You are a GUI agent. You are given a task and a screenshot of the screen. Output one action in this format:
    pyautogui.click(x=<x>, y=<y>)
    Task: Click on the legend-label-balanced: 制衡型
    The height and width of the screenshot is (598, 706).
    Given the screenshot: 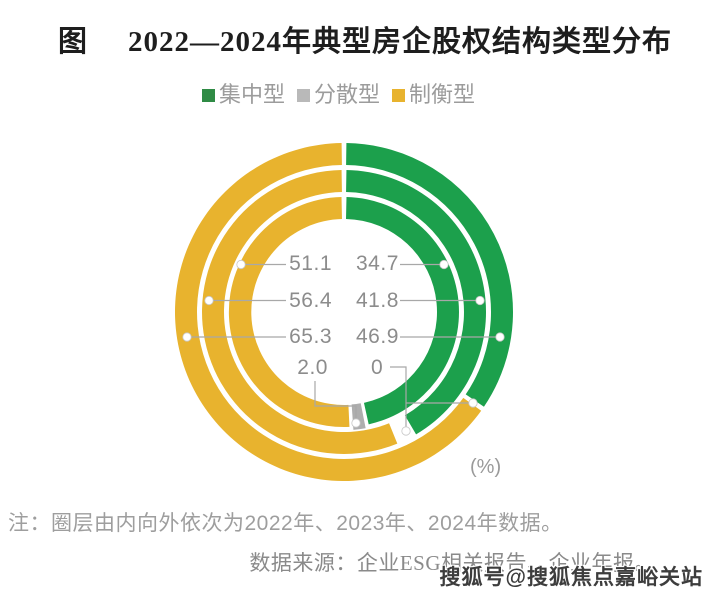 What is the action you would take?
    pyautogui.click(x=442, y=94)
    